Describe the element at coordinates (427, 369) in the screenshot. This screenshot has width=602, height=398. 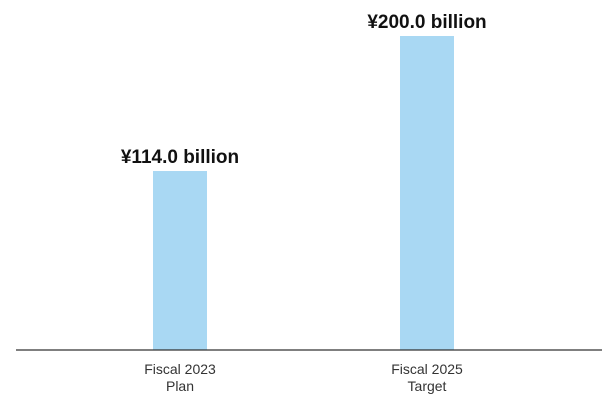
I see `category-label-2-line-1: Fiscal 2025` at that location.